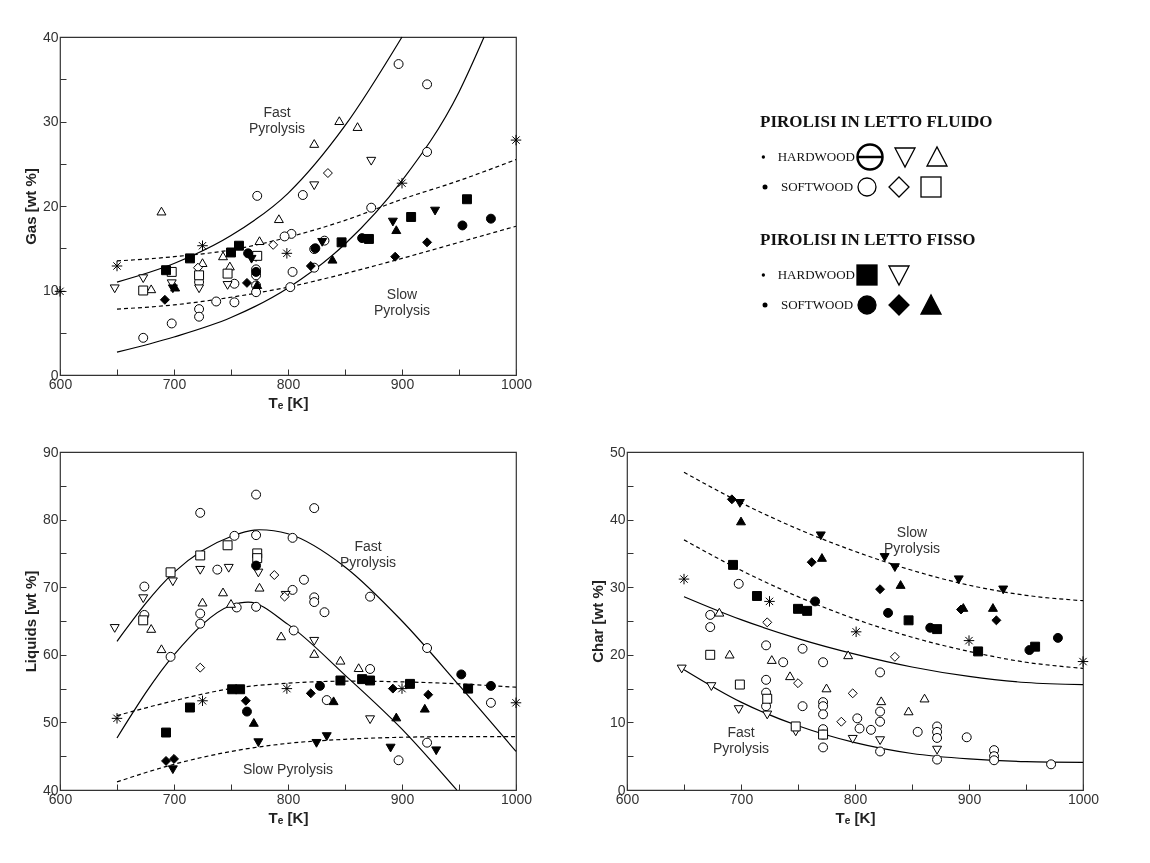 The height and width of the screenshot is (863, 1150). What do you see at coordinates (50, 654) in the screenshot?
I see `y-tick-label: 60` at bounding box center [50, 654].